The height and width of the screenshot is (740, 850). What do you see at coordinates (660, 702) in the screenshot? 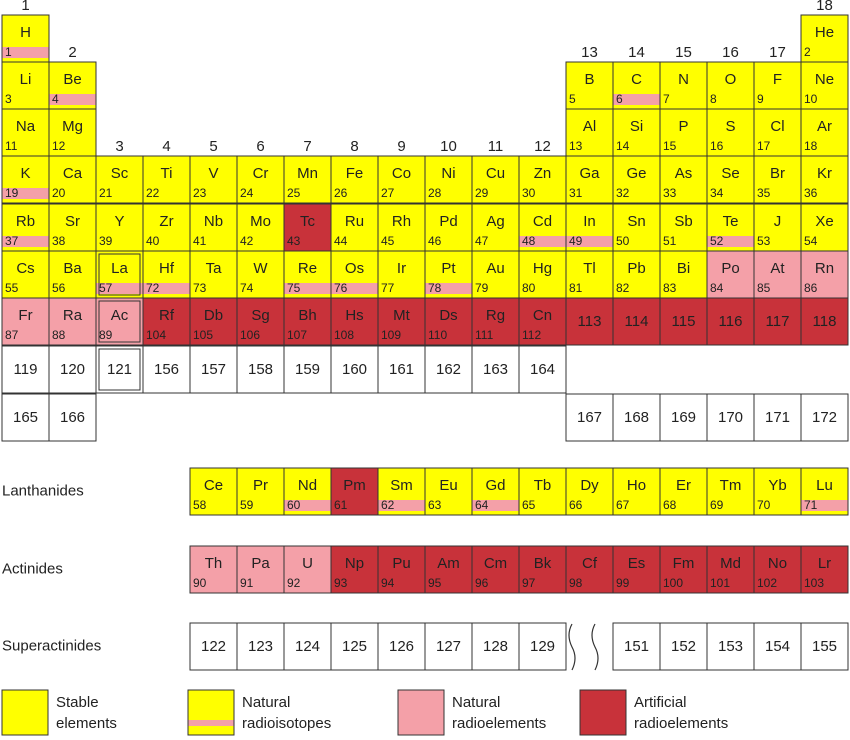
I see `legend-text: Artificial` at bounding box center [660, 702].